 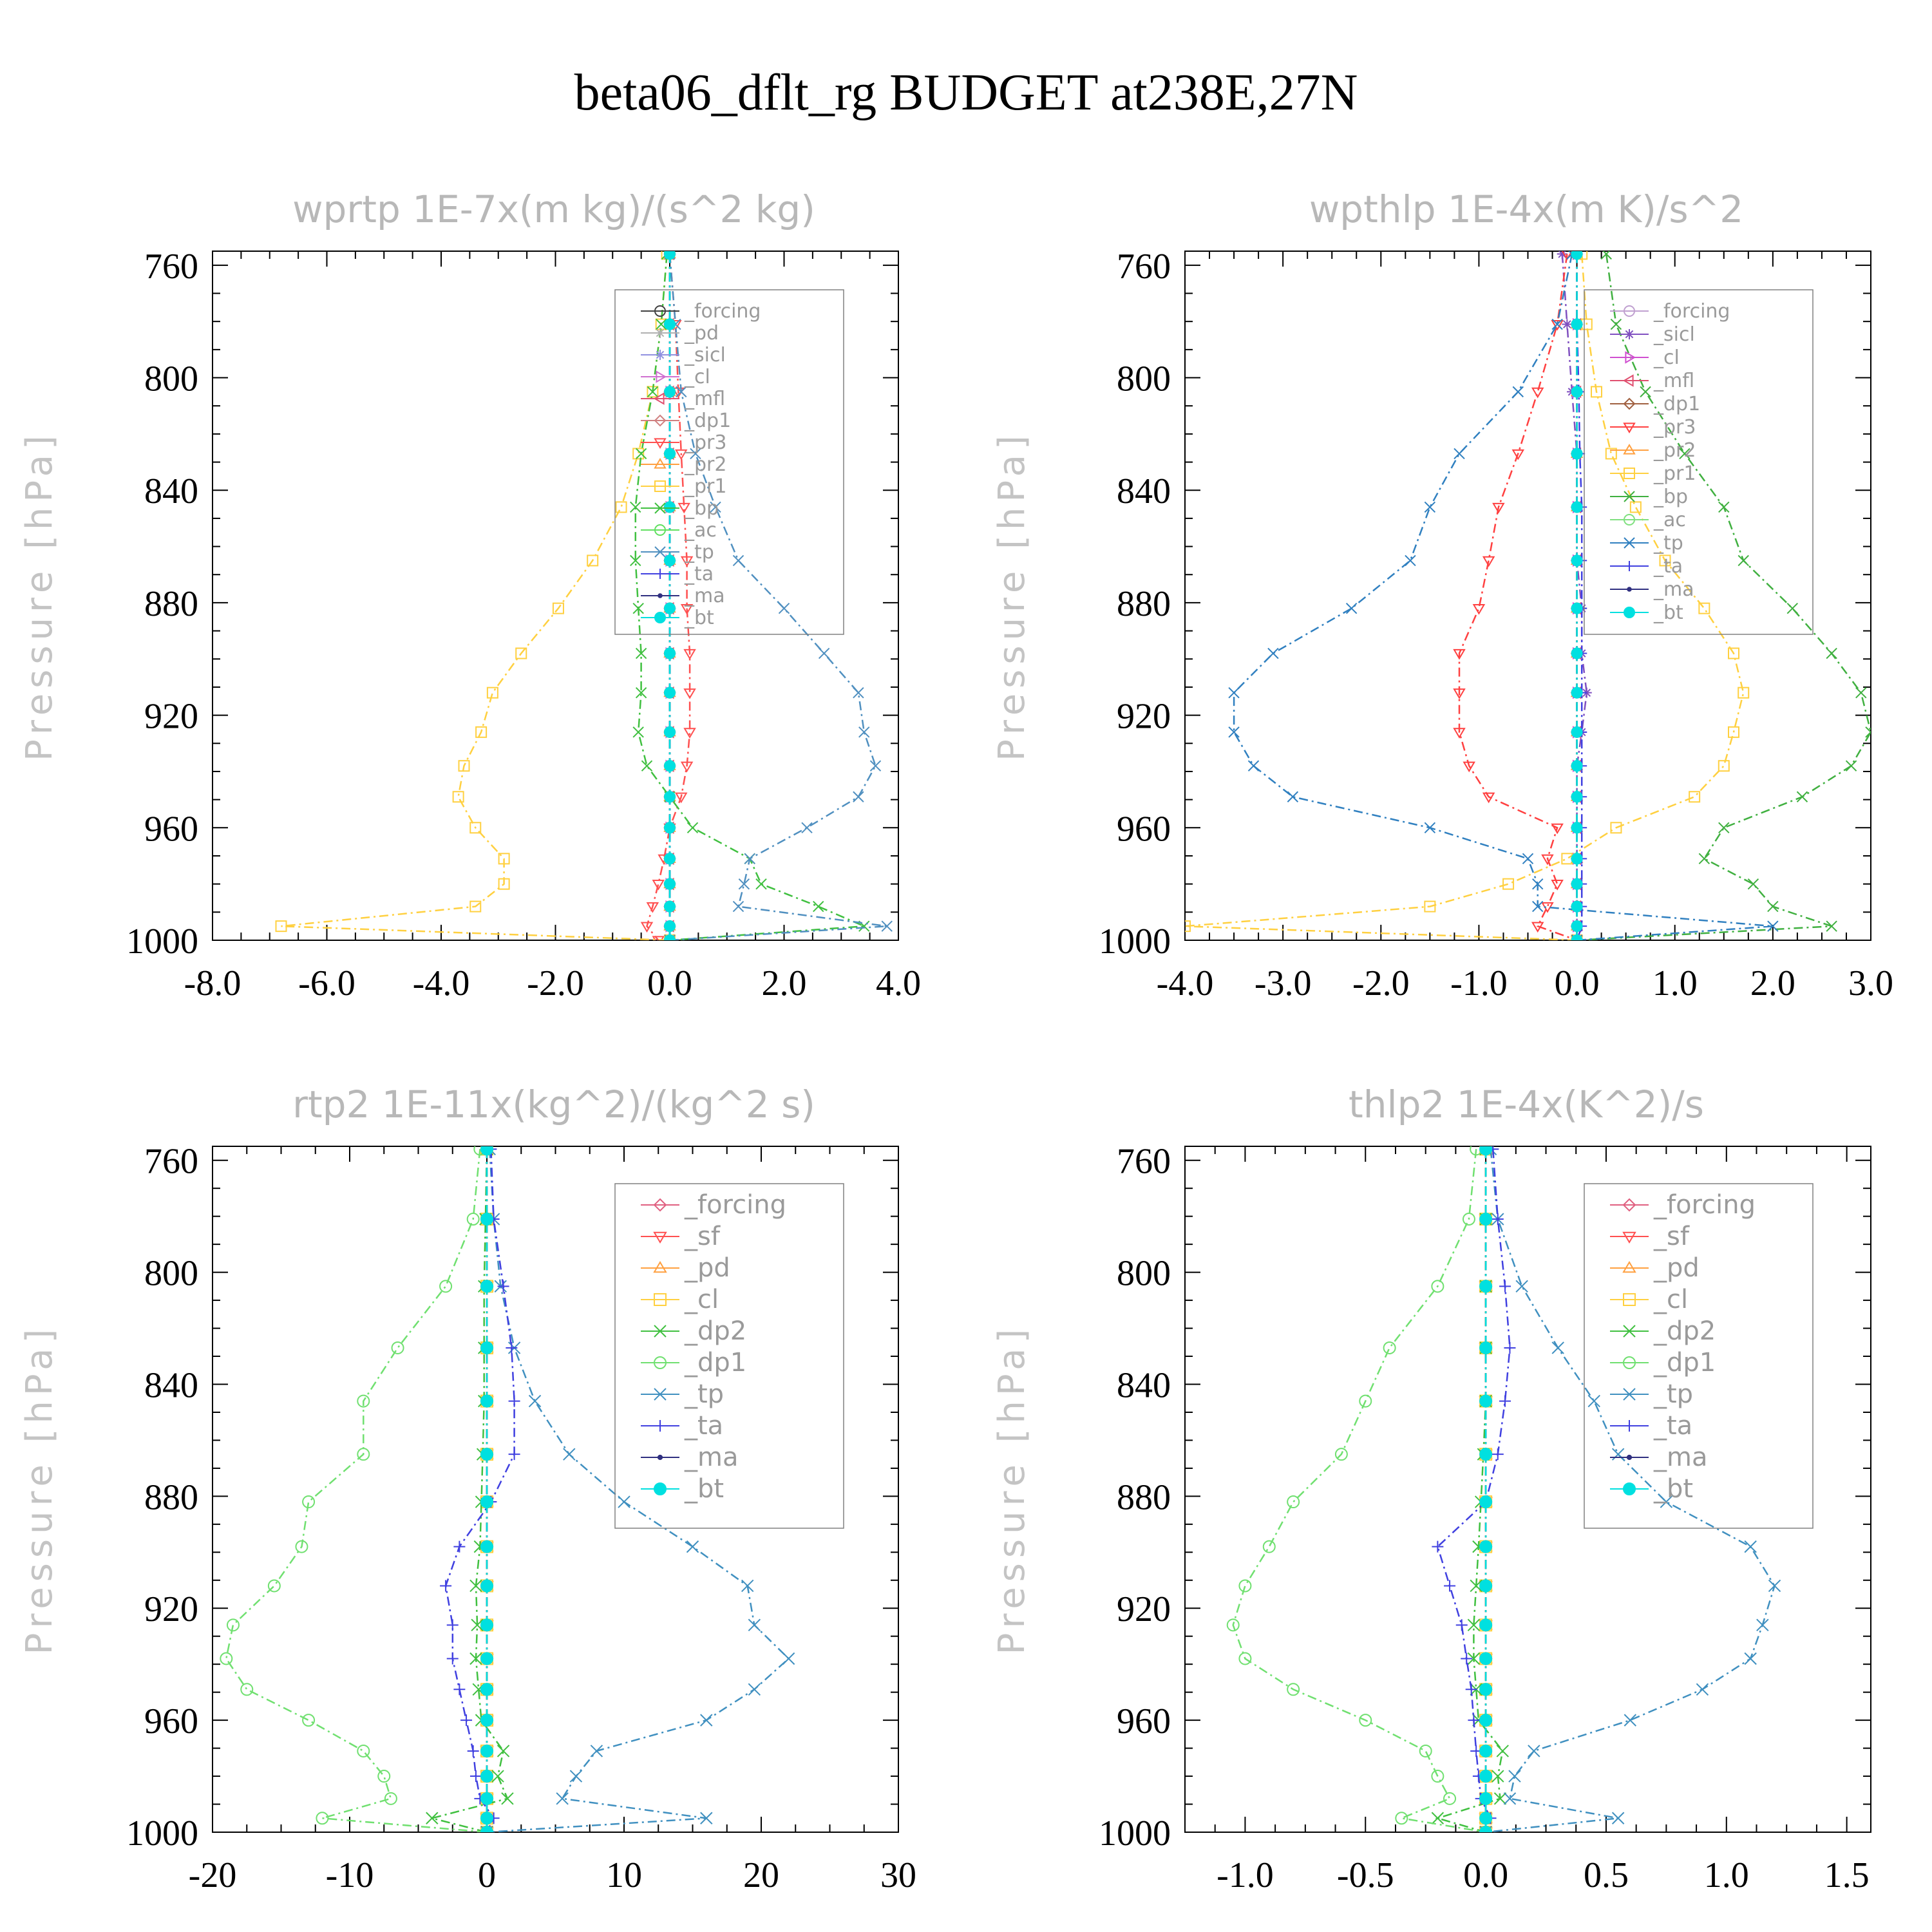 What do you see at coordinates (213, 983) in the screenshot?
I see `x-tick-label: -8.0` at bounding box center [213, 983].